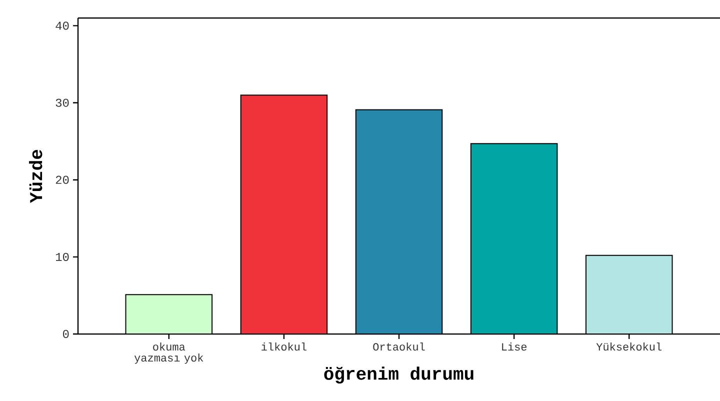  What do you see at coordinates (62, 180) in the screenshot?
I see `y-tick-label: 20` at bounding box center [62, 180].